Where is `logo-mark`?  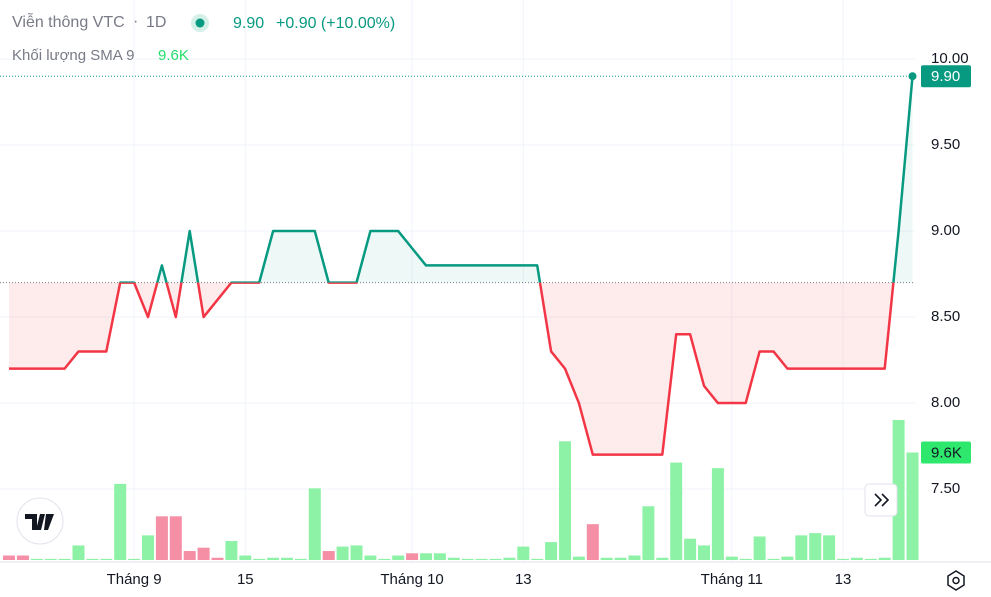
logo-mark is located at coordinates (39, 522).